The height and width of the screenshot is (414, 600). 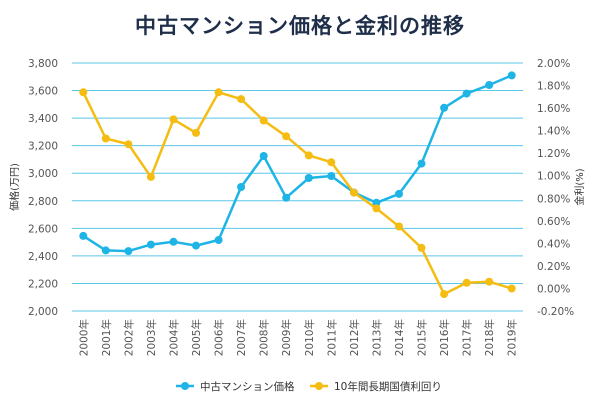 What do you see at coordinates (467, 337) in the screenshot?
I see `x-tick-label: 2017年` at bounding box center [467, 337].